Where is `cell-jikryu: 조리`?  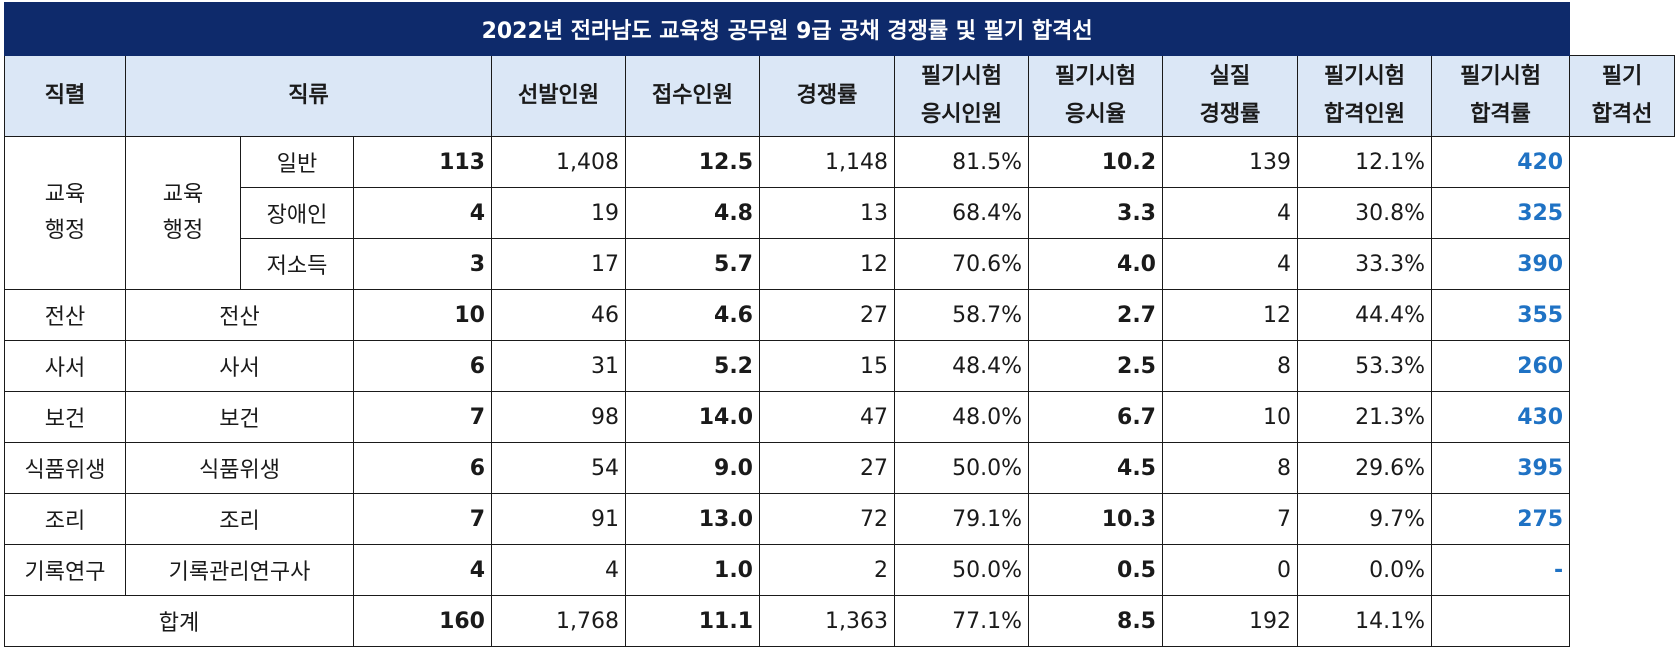 cell-jikryu: 조리 is located at coordinates (239, 519).